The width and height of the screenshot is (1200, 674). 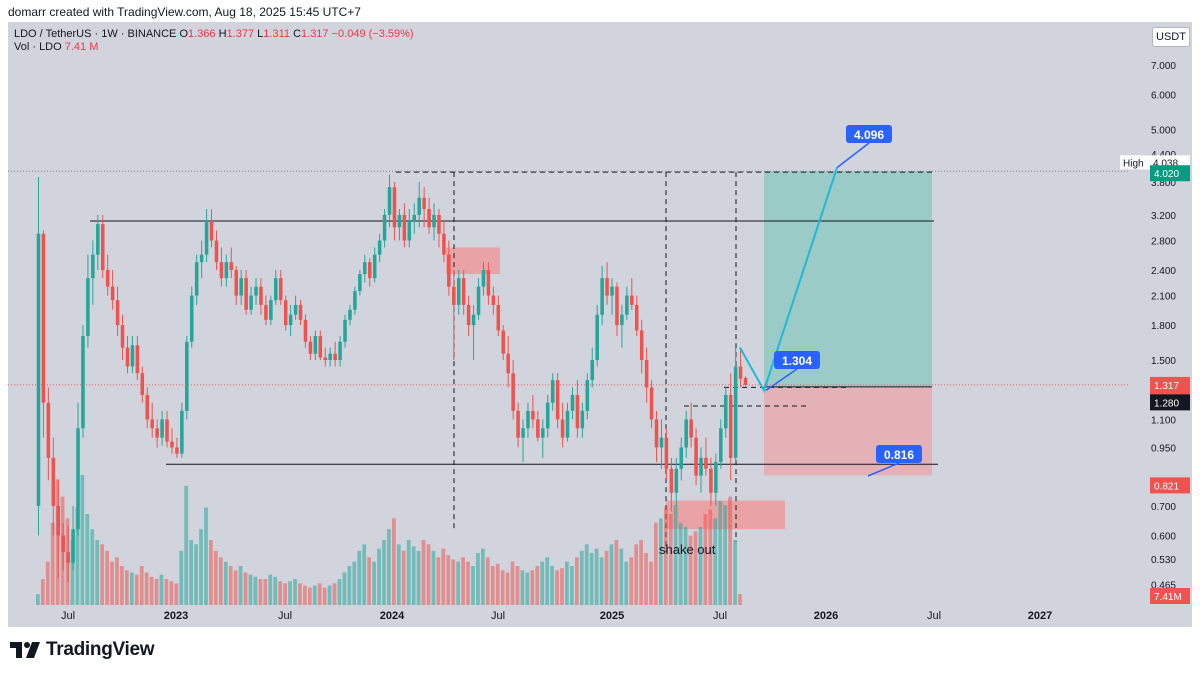 I want to click on stop-price-label: 0.816, so click(x=899, y=455).